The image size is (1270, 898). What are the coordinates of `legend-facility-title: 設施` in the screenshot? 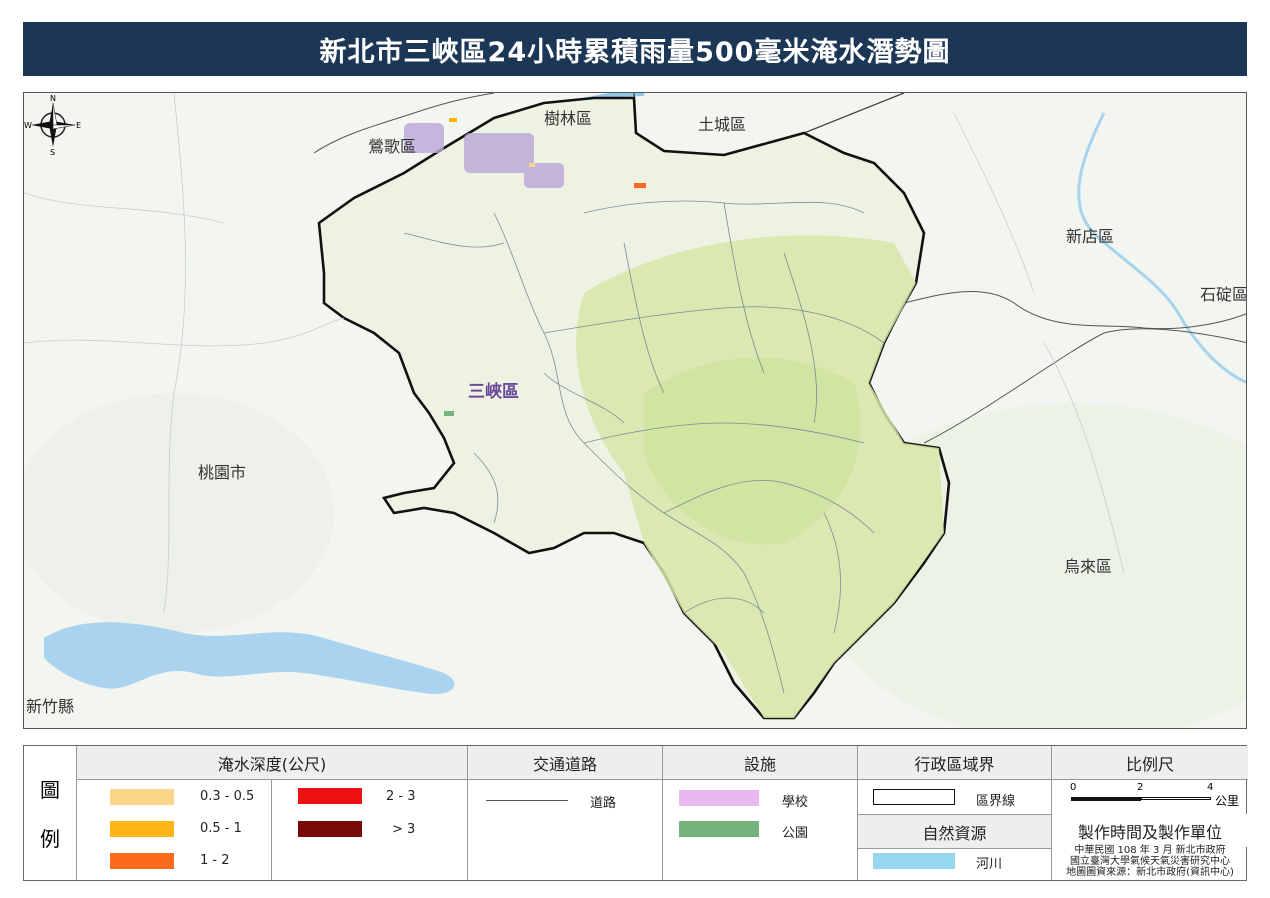 It's located at (760, 763).